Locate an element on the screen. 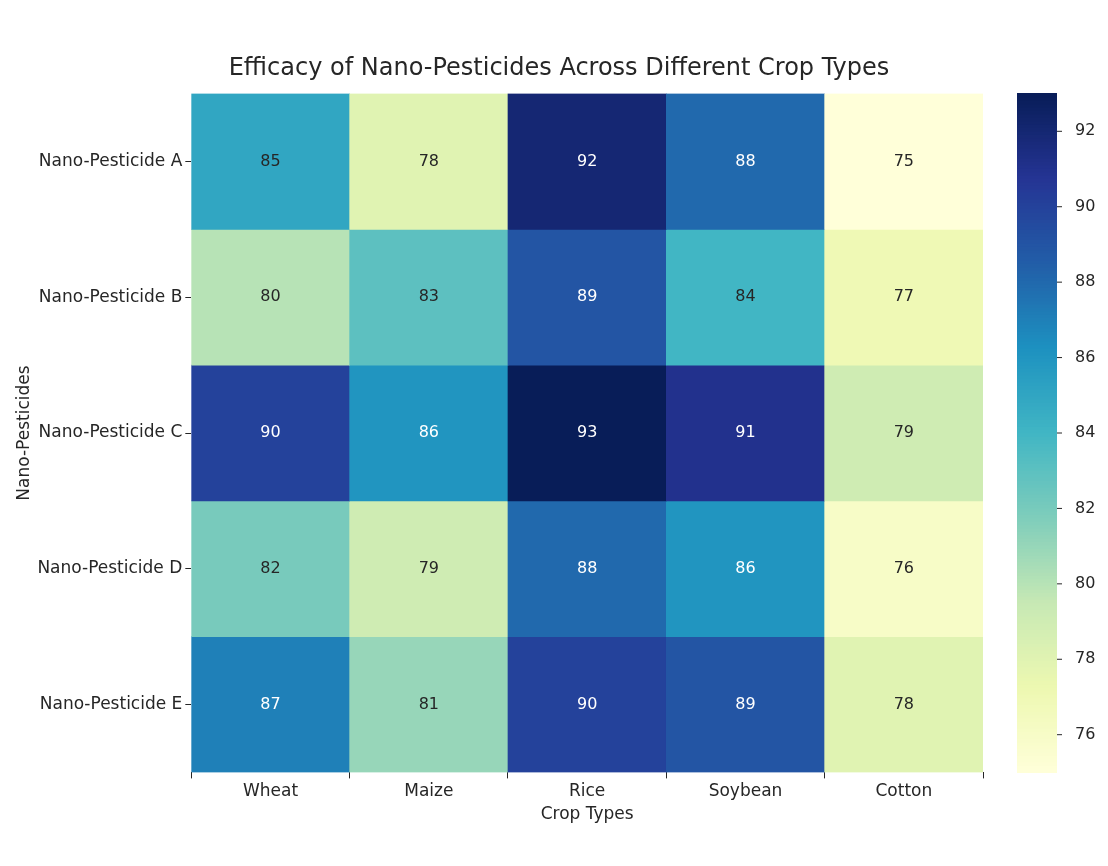 The height and width of the screenshot is (866, 1108). data-label: 77 is located at coordinates (904, 296).